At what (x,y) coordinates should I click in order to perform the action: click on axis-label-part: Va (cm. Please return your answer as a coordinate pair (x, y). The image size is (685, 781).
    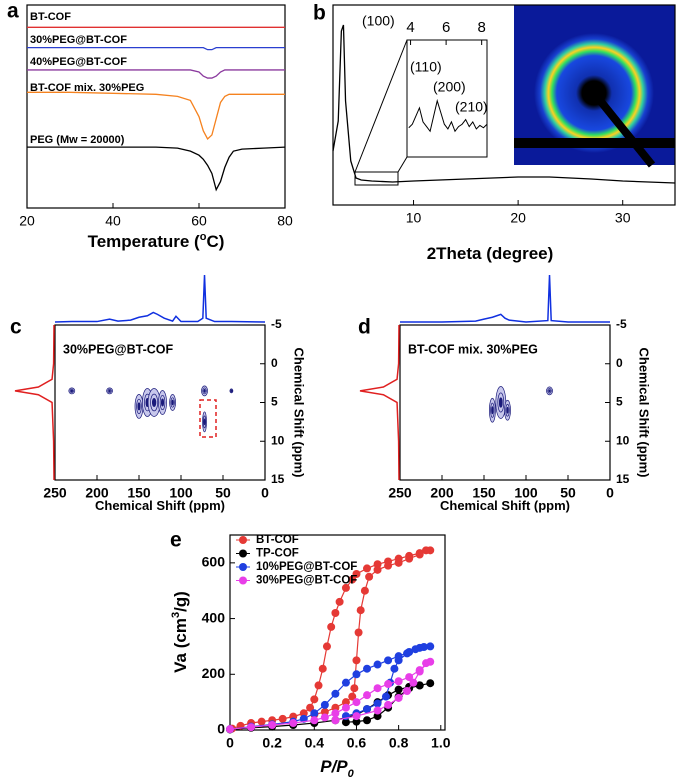
    Looking at the image, I should click on (180, 645).